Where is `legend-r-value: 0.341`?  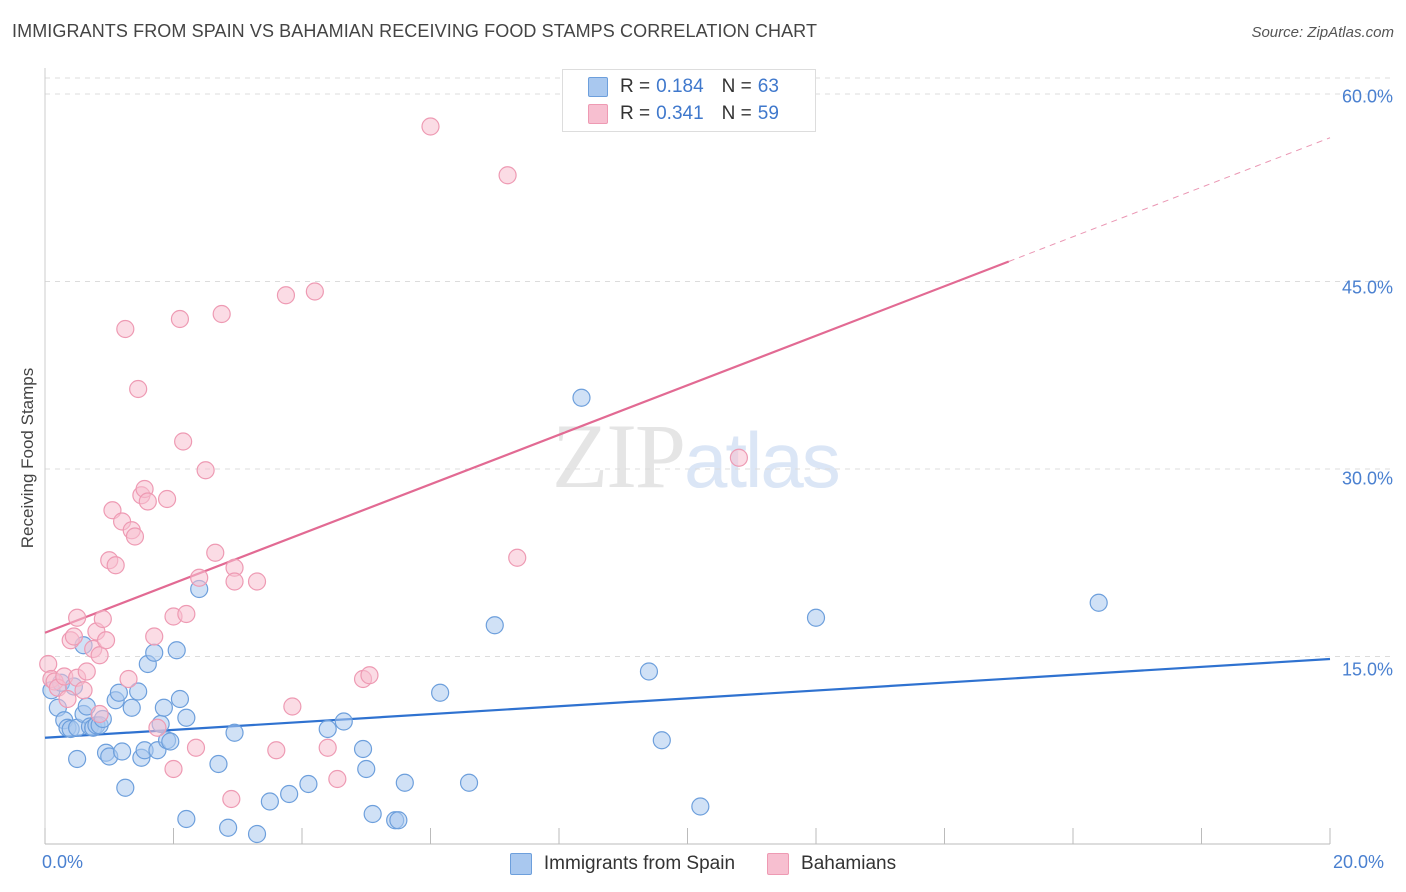
legend-r-value: 0.341 is located at coordinates (680, 113).